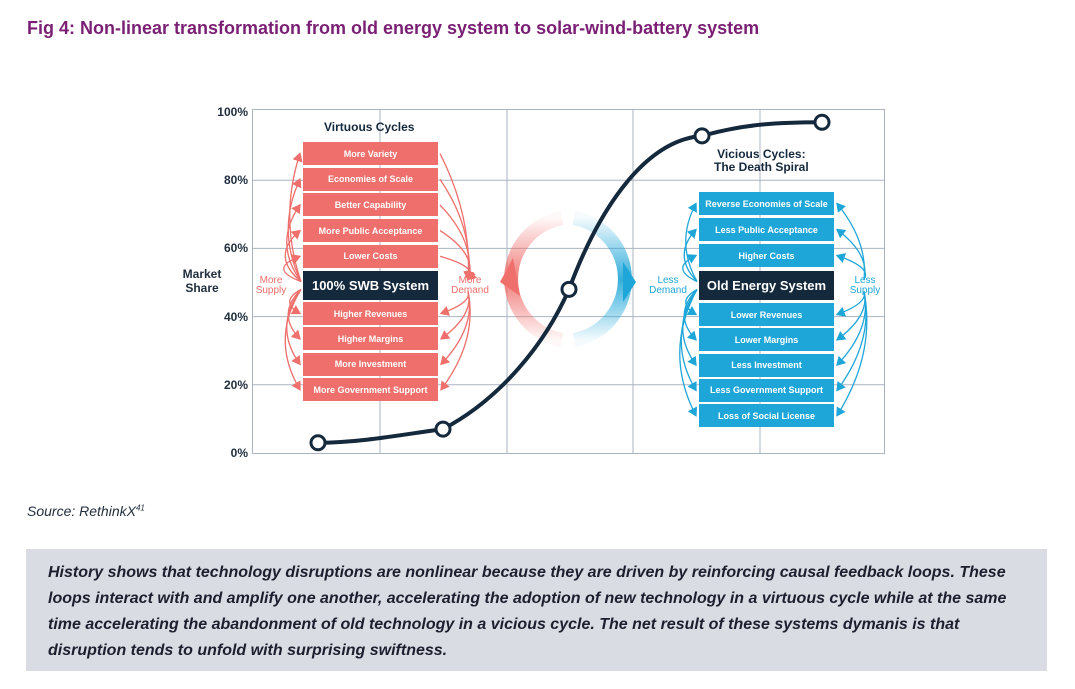  What do you see at coordinates (370, 205) in the screenshot?
I see `virtuous-item: Better Capability` at bounding box center [370, 205].